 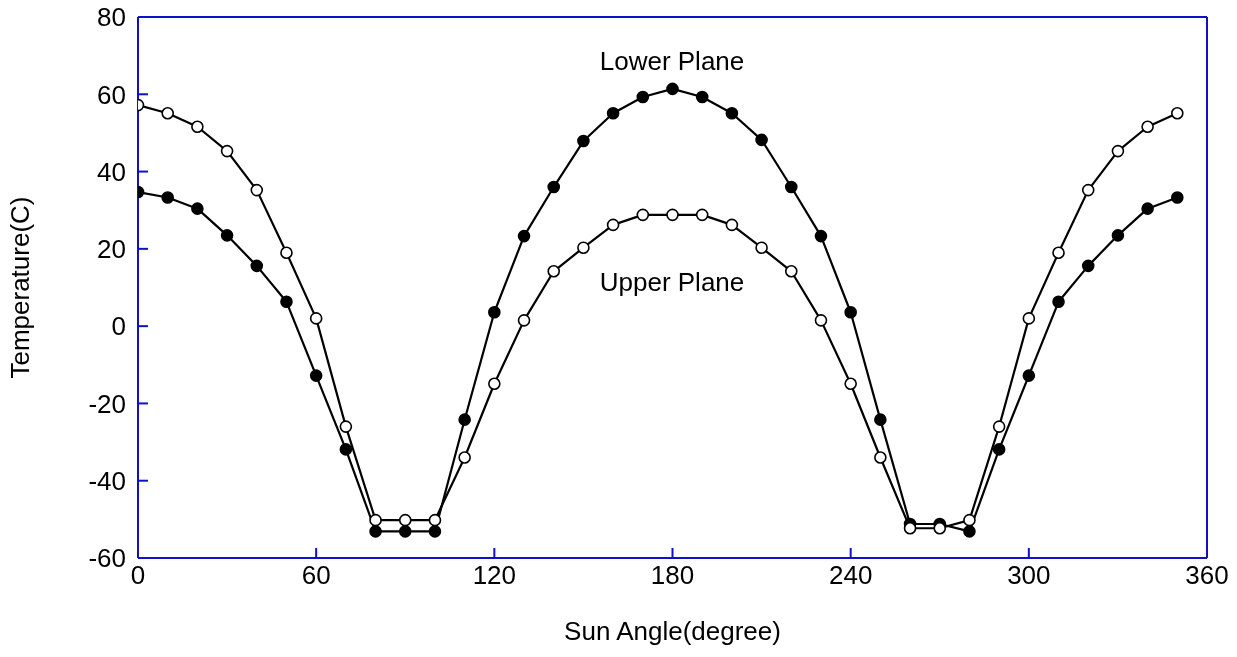 I want to click on y-tick-label: -60, so click(x=107, y=558).